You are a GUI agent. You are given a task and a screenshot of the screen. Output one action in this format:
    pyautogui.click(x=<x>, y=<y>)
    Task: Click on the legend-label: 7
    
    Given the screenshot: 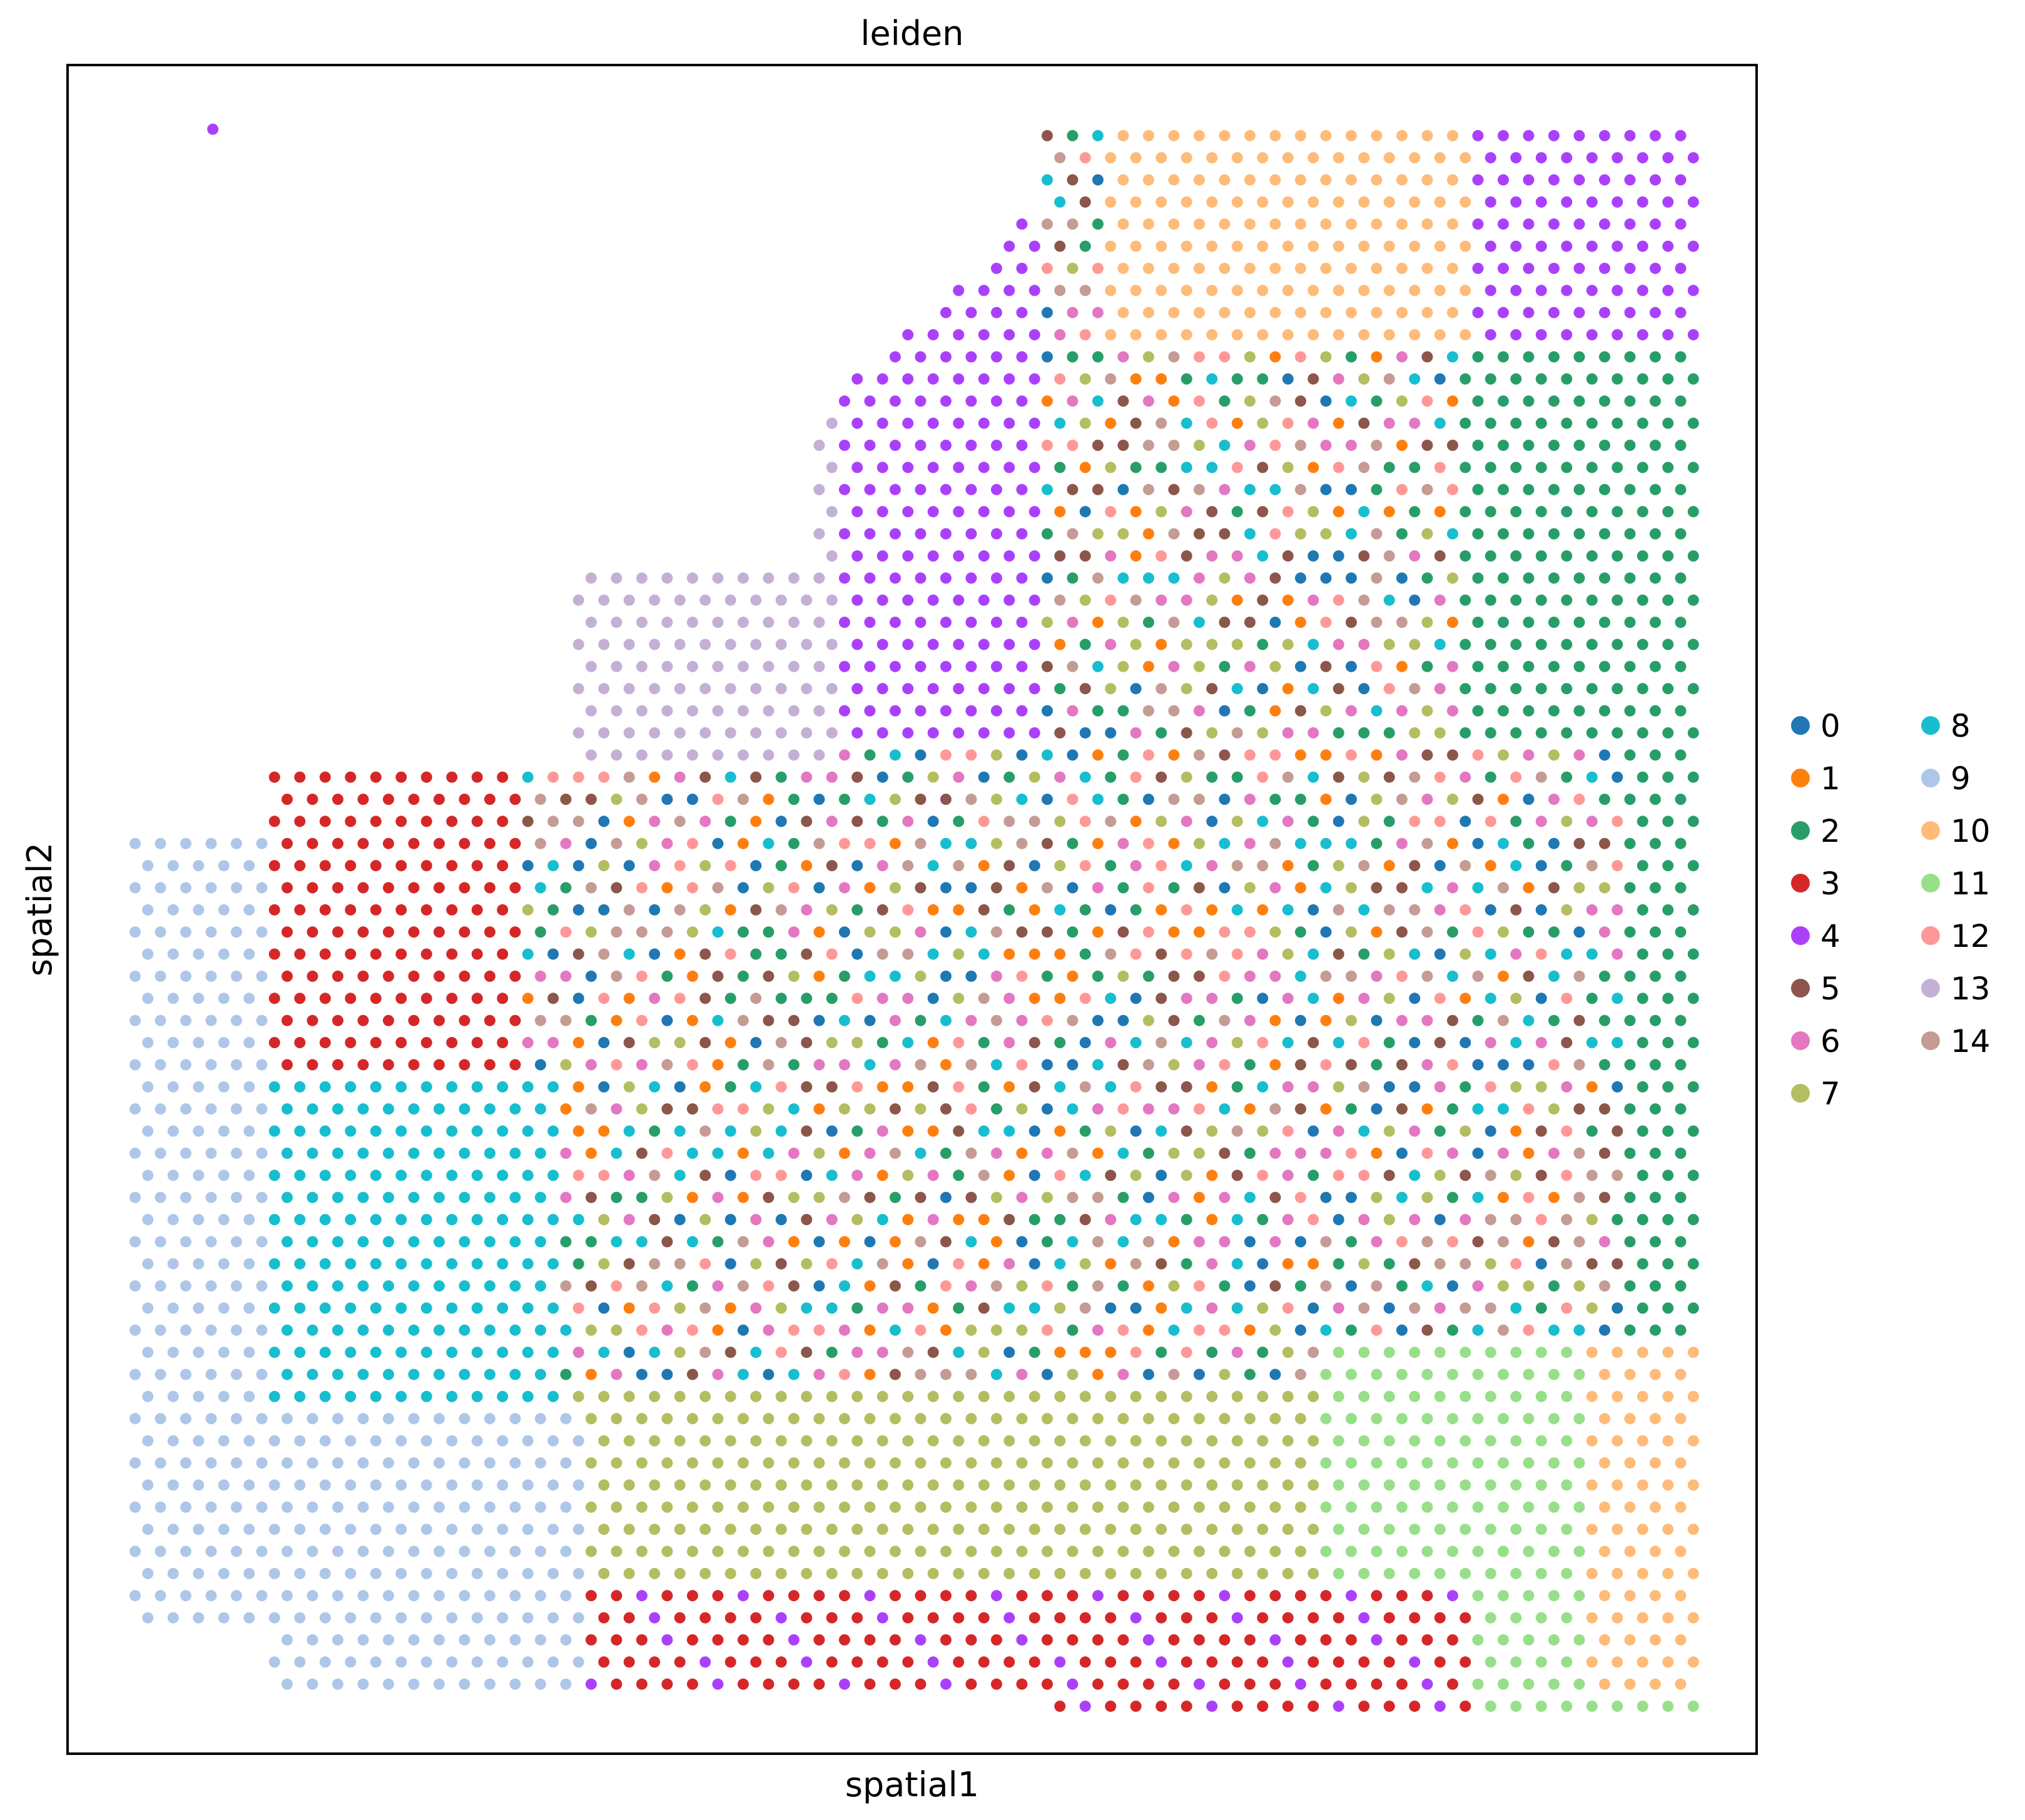 What is the action you would take?
    pyautogui.click(x=1830, y=1094)
    